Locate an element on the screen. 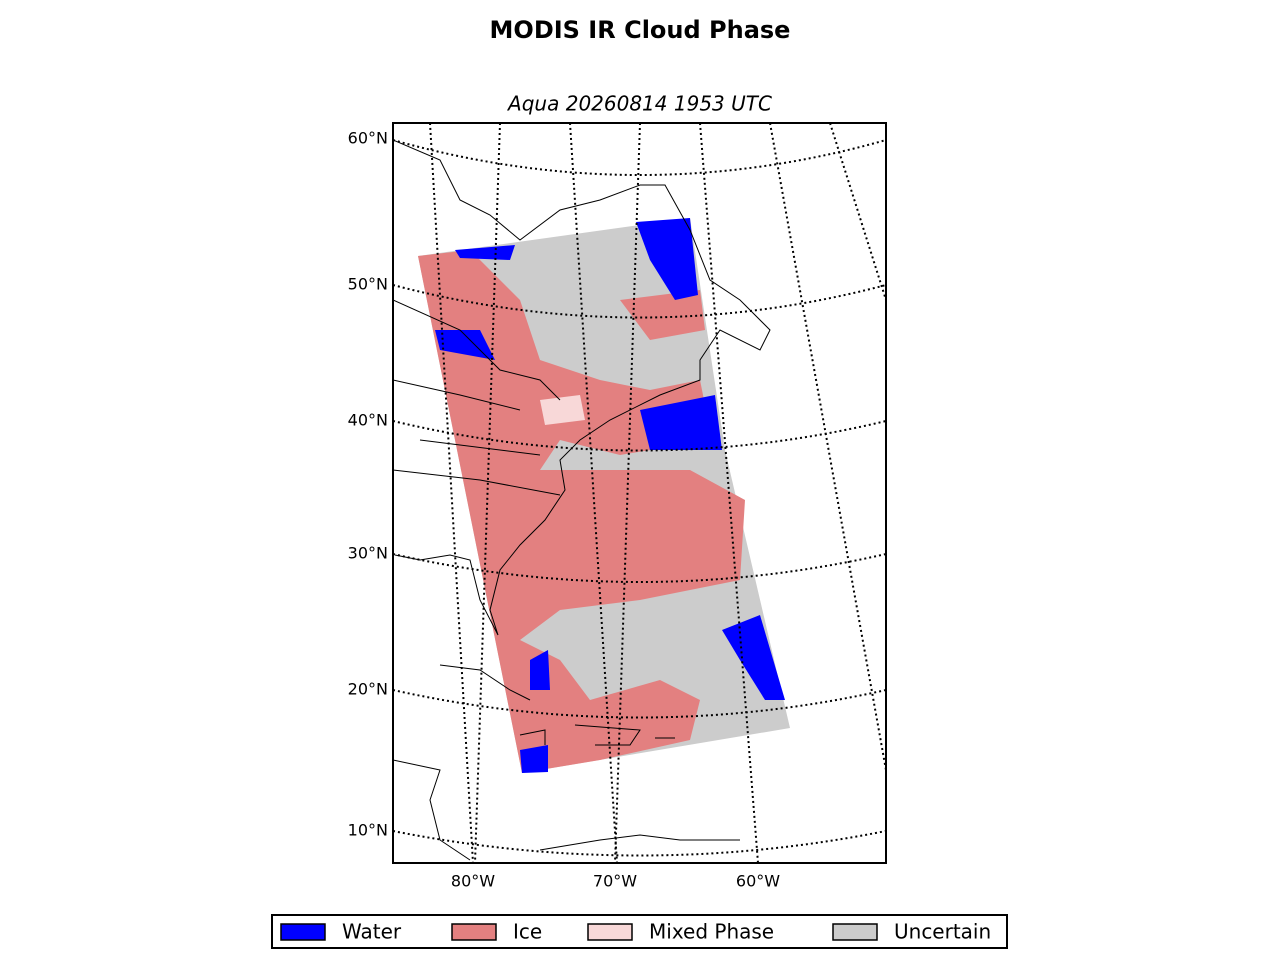  legend is located at coordinates (639, 931).